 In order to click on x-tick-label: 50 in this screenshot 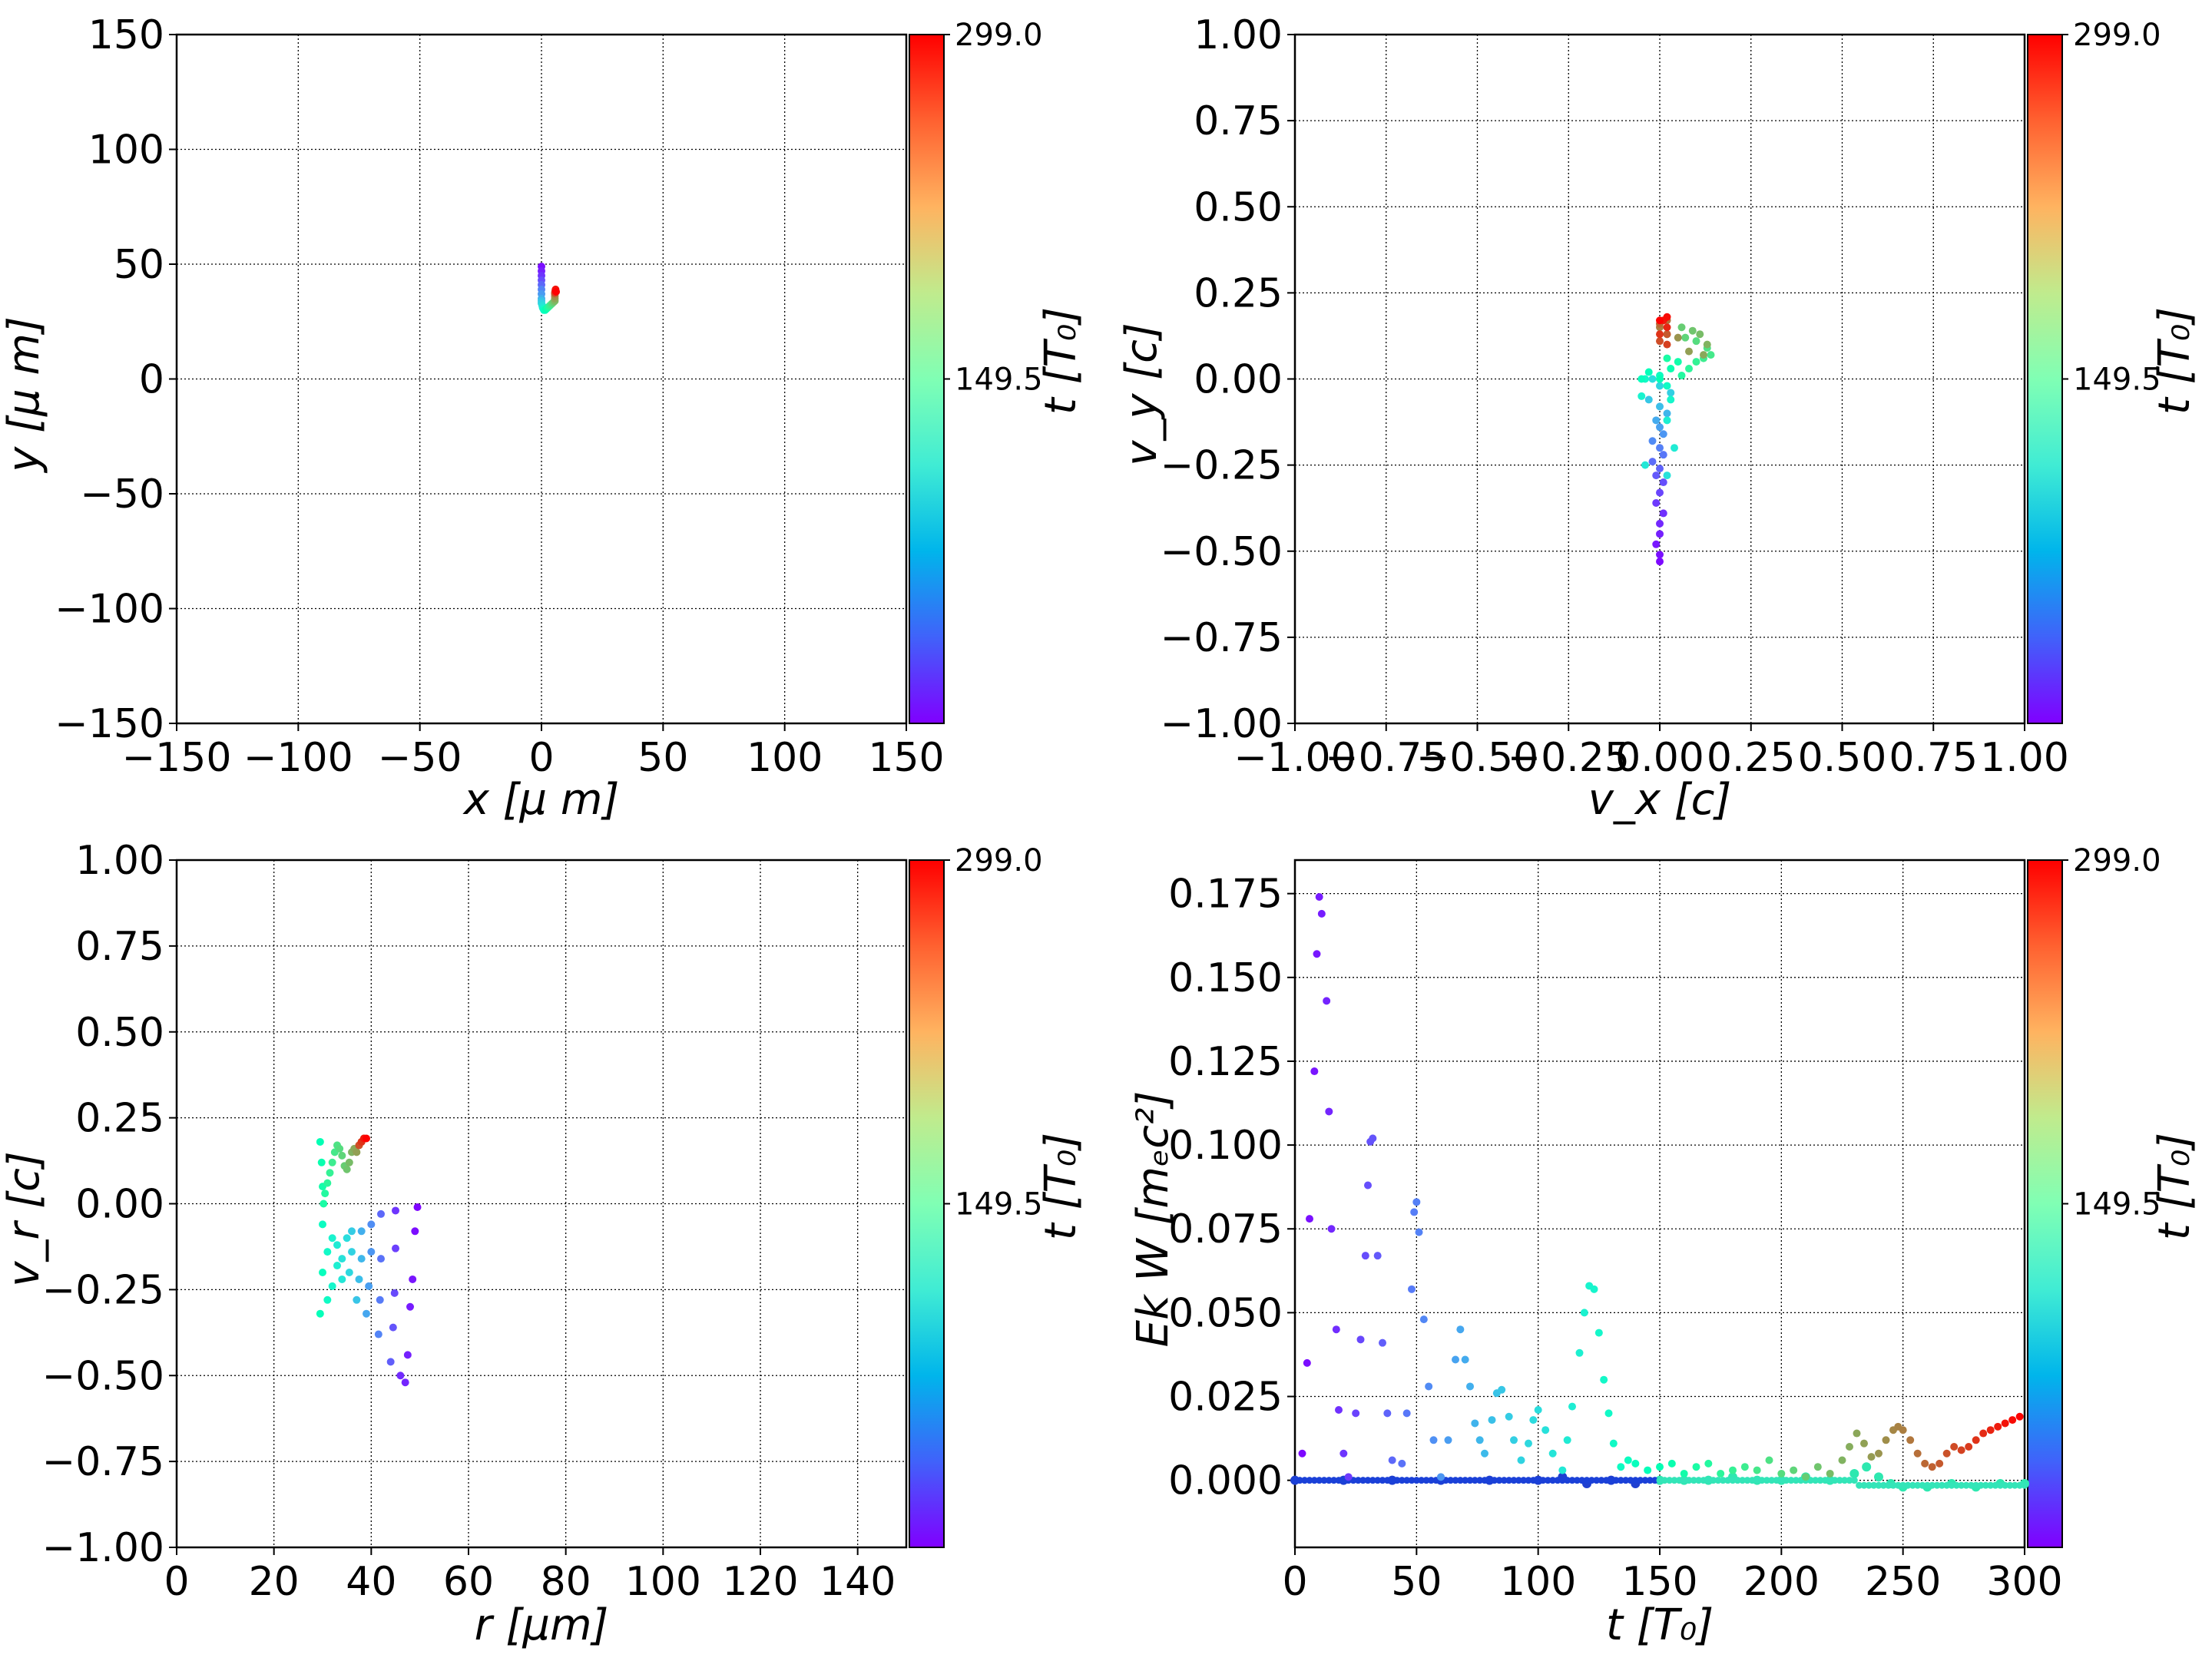, I will do `click(1416, 1582)`.